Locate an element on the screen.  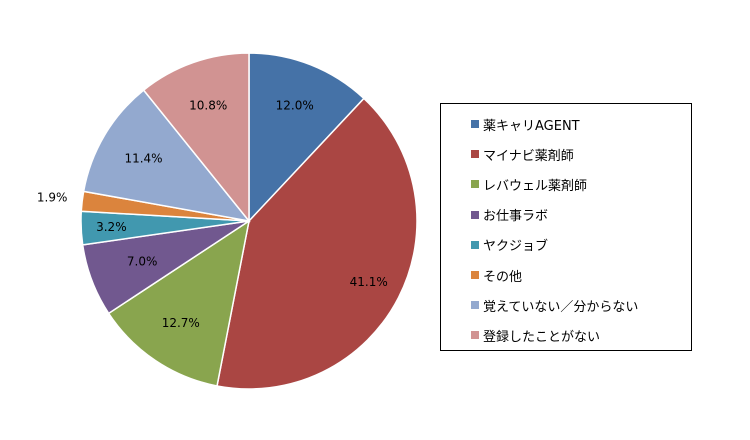
legend-item: 登録したことがない is located at coordinates (535, 335).